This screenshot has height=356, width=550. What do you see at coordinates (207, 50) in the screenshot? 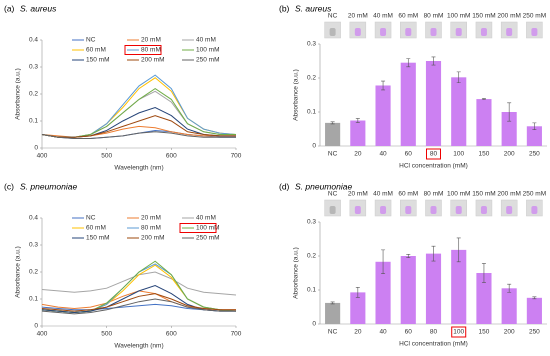
I see `legend-label: 100 mM` at bounding box center [207, 50].